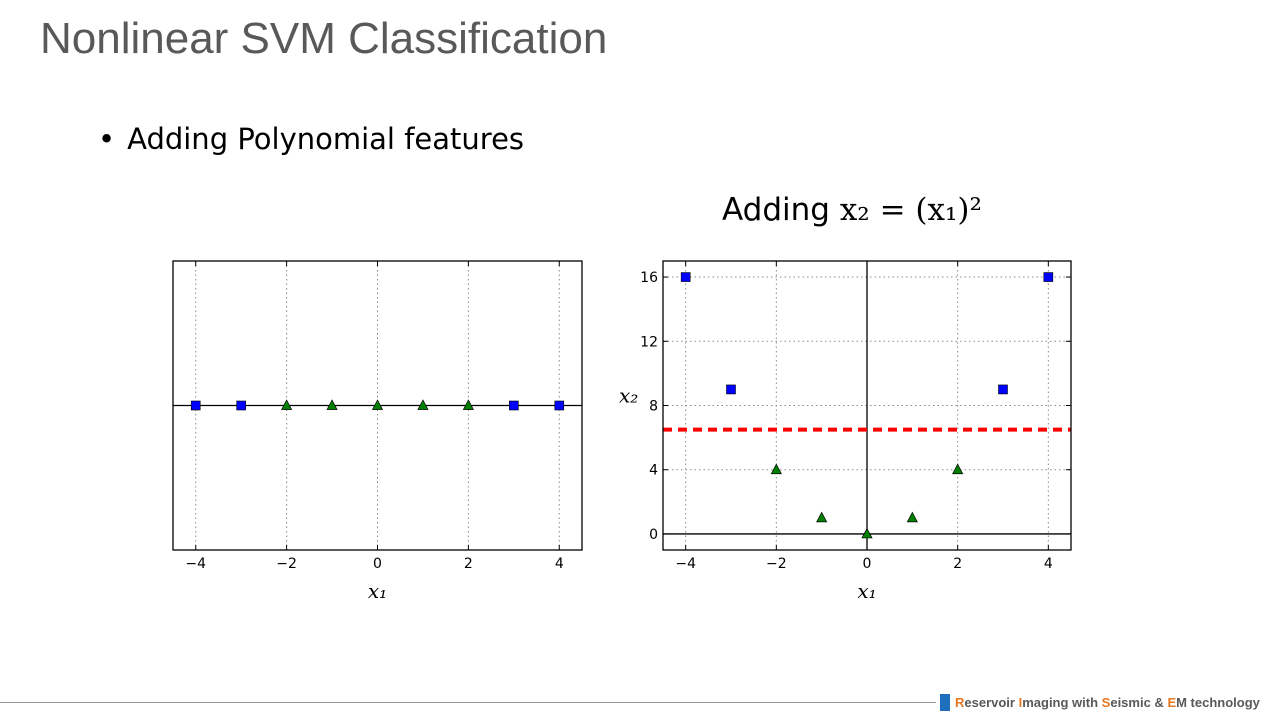  I want to click on slide-title: Nonlinear SVM Classification, so click(324, 38).